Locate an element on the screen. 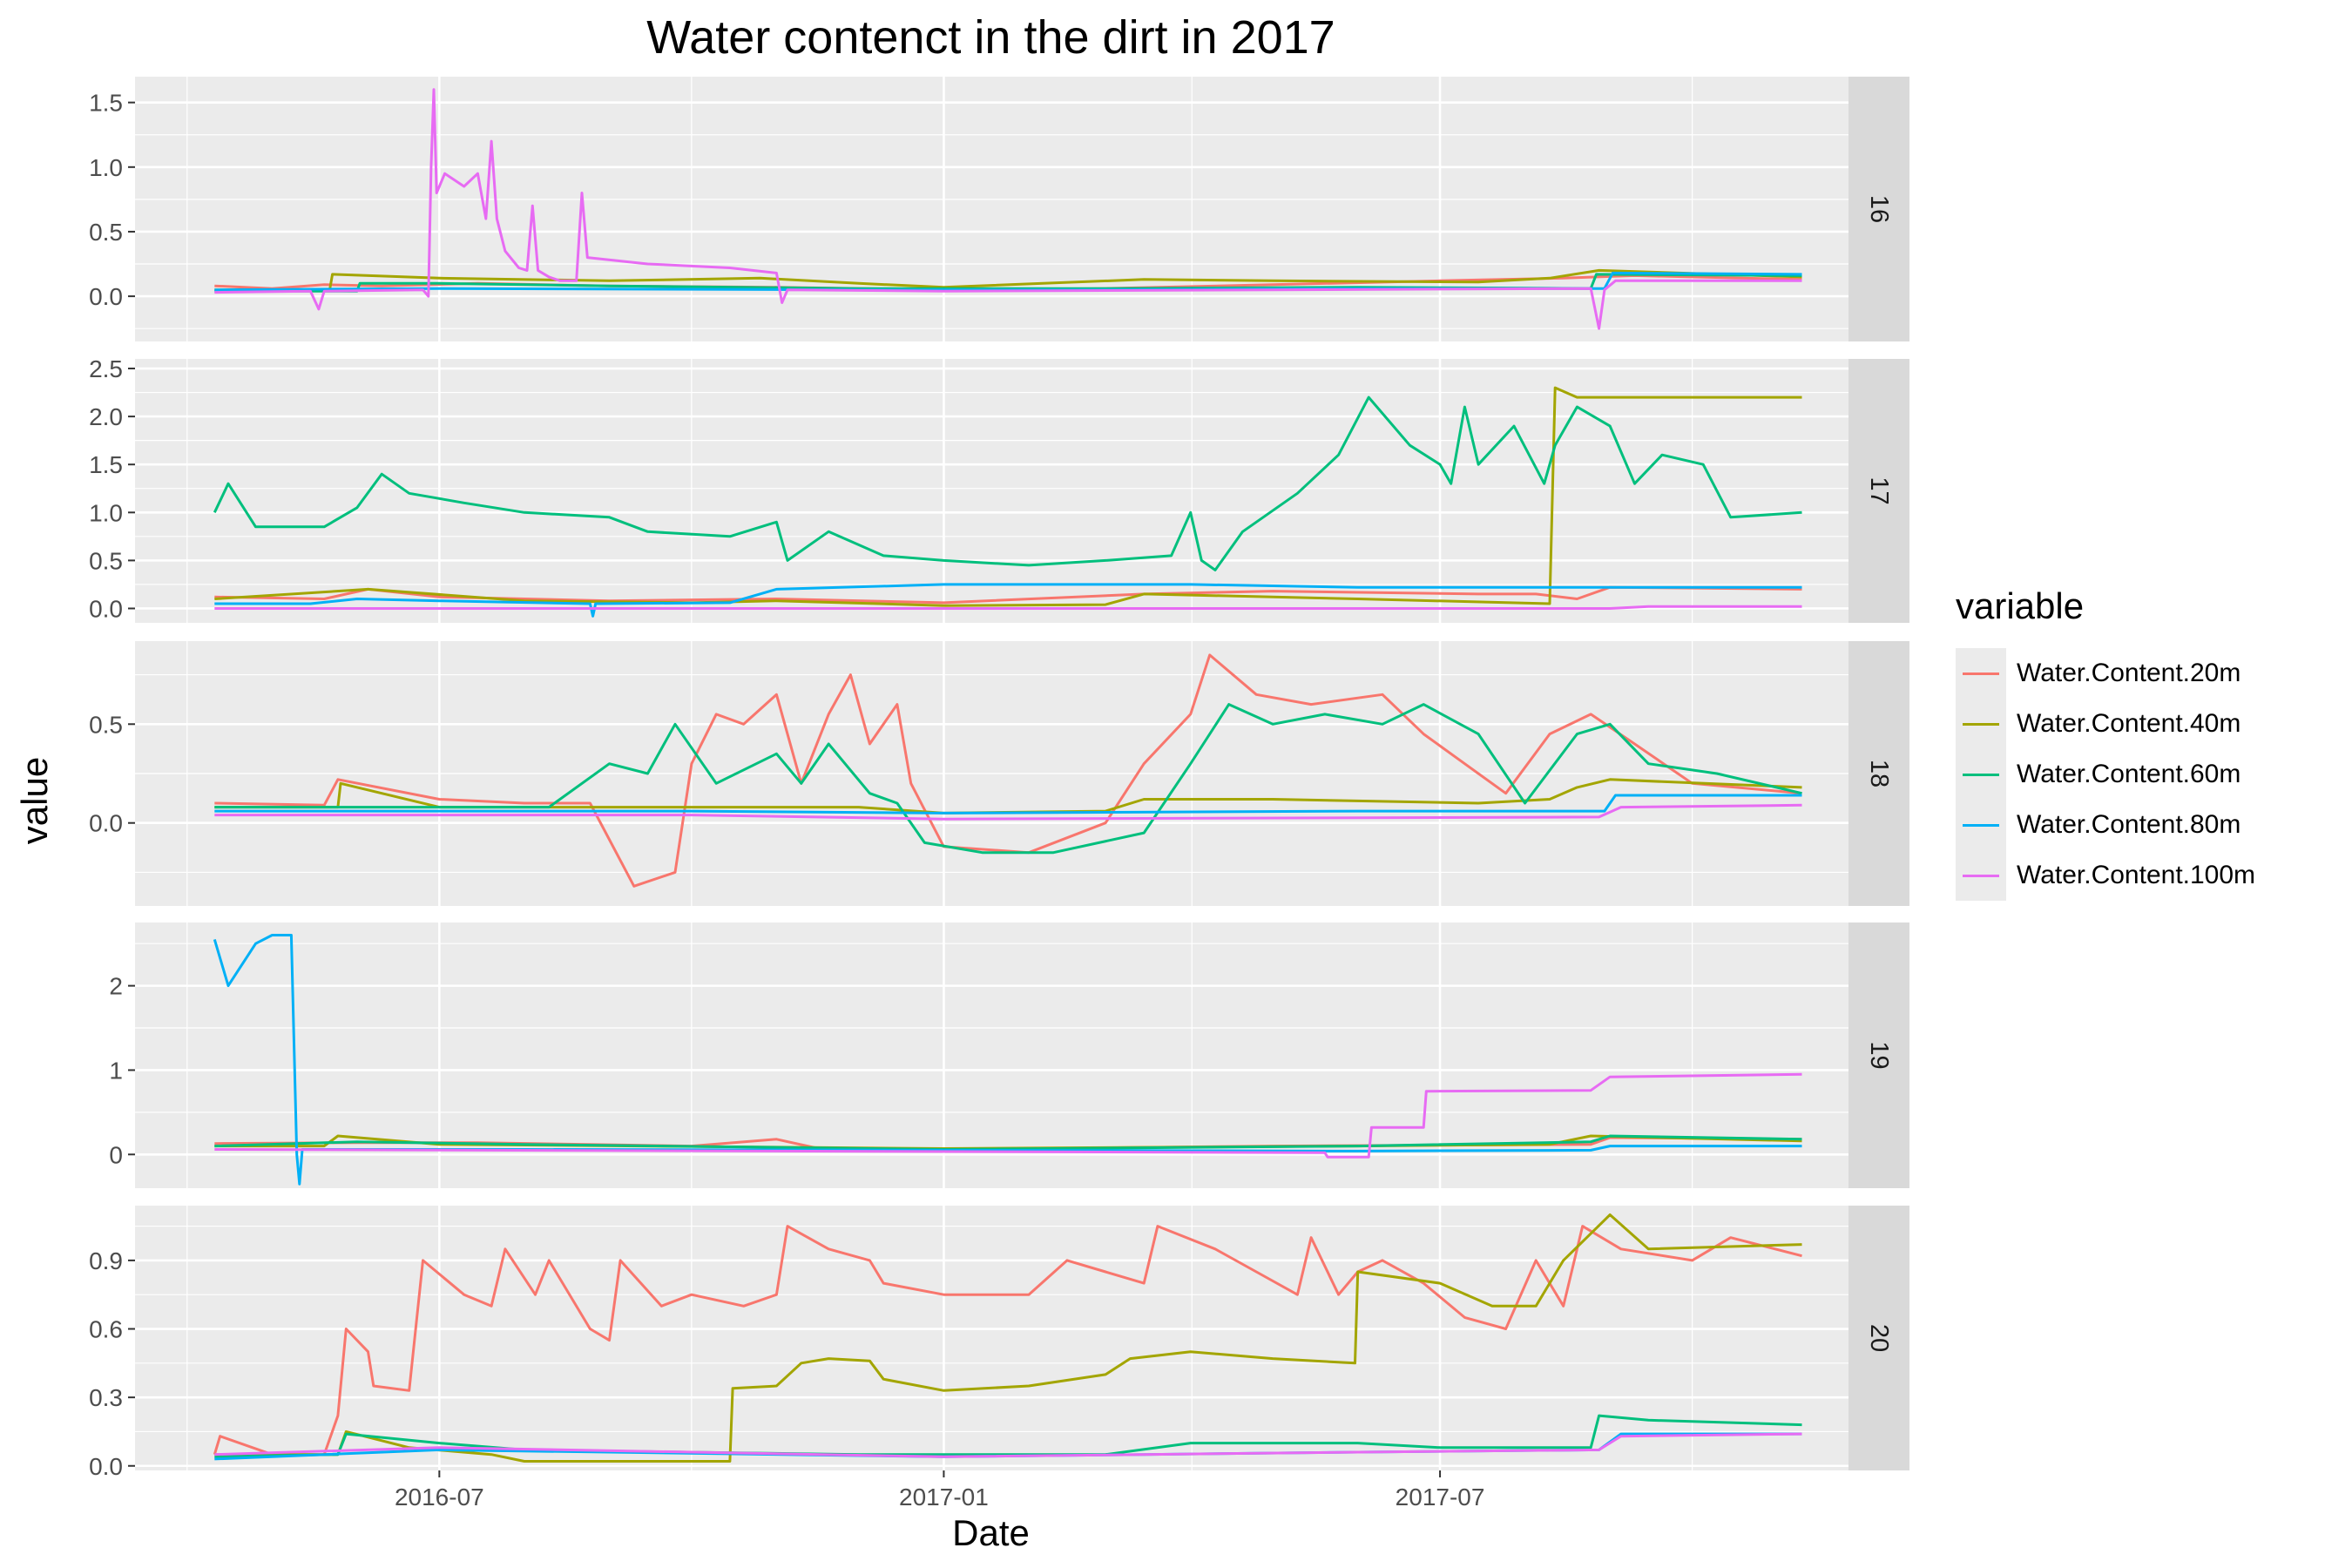 This screenshot has height=1568, width=2352. facet-strip-label: 19 is located at coordinates (1879, 1055).